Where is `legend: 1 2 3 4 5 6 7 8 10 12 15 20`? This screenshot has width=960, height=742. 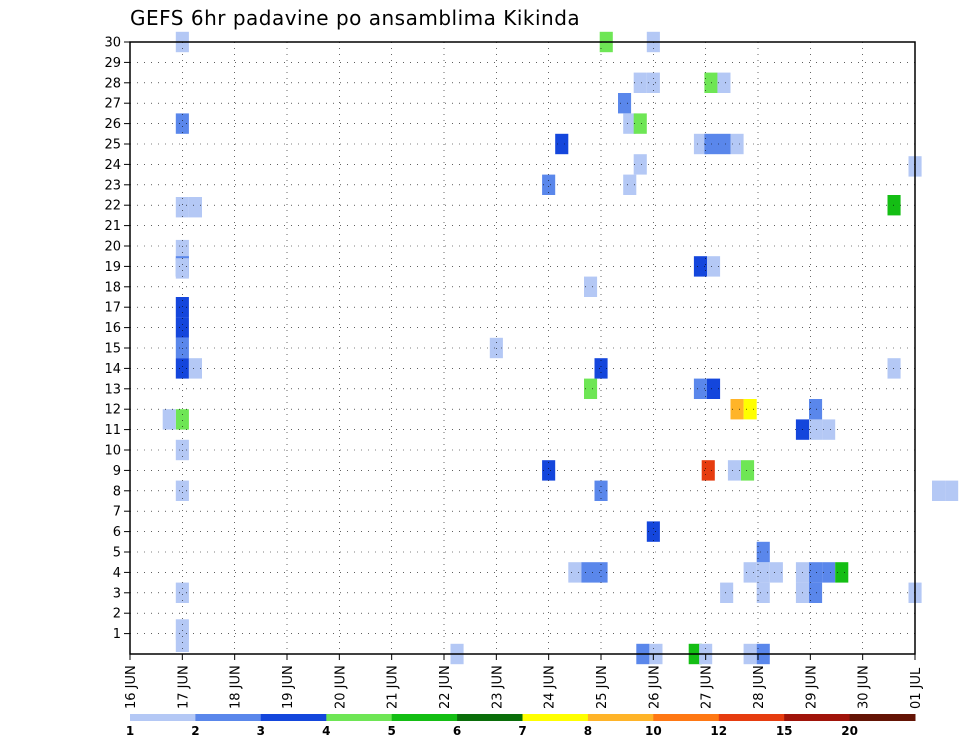
legend: 1 2 3 4 5 6 7 8 10 12 15 20 is located at coordinates (521, 726).